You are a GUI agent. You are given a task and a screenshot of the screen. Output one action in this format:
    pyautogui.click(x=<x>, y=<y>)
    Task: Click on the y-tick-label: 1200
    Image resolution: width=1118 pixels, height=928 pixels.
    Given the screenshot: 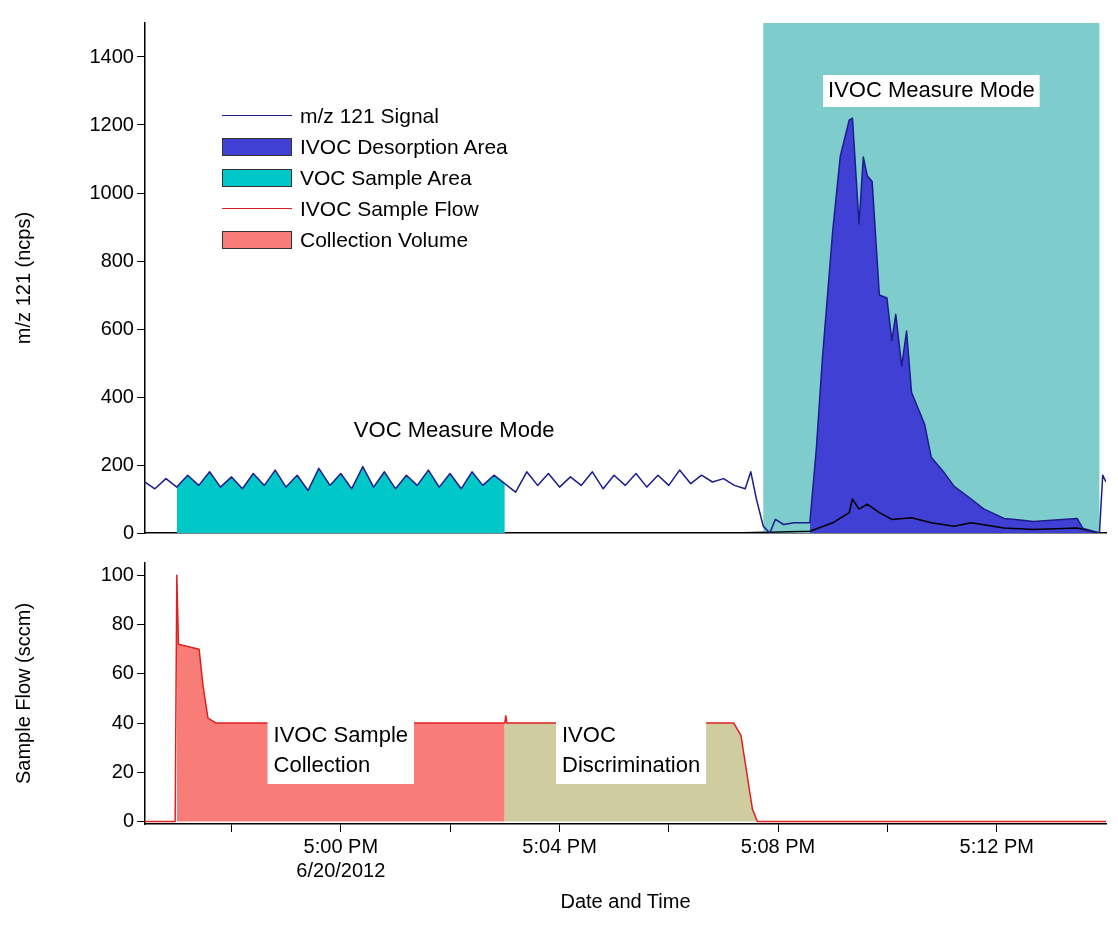 What is the action you would take?
    pyautogui.click(x=111, y=123)
    